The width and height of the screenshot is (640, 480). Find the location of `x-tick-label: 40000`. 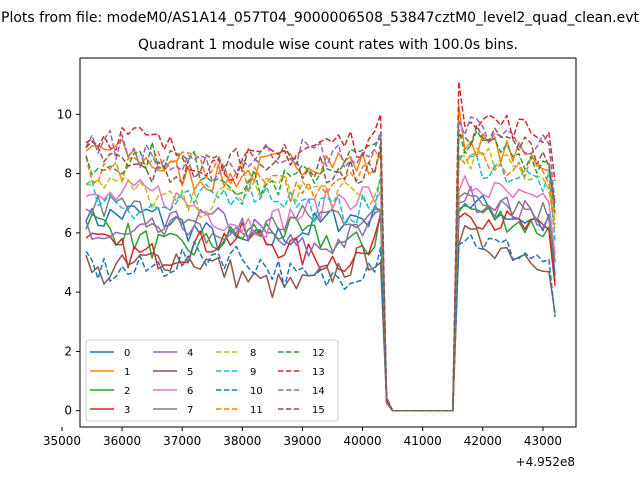

x-tick-label: 40000 is located at coordinates (362, 441).